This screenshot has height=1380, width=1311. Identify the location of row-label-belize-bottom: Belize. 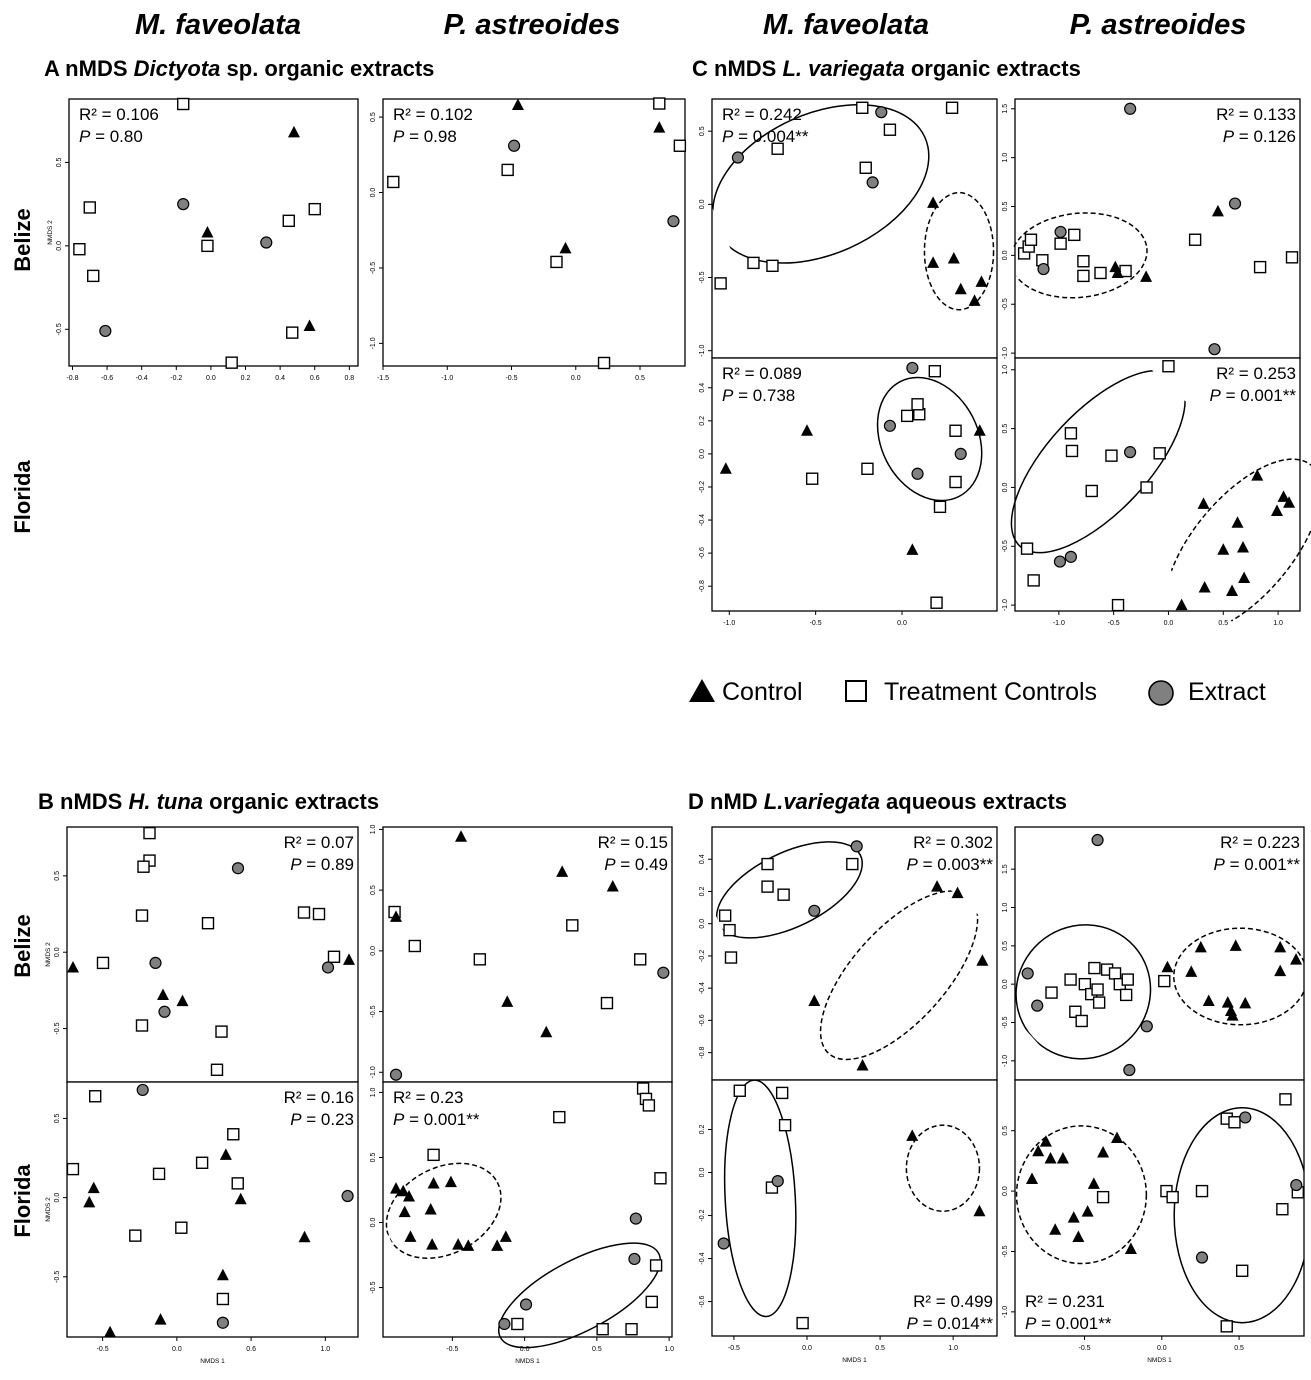
(22, 946).